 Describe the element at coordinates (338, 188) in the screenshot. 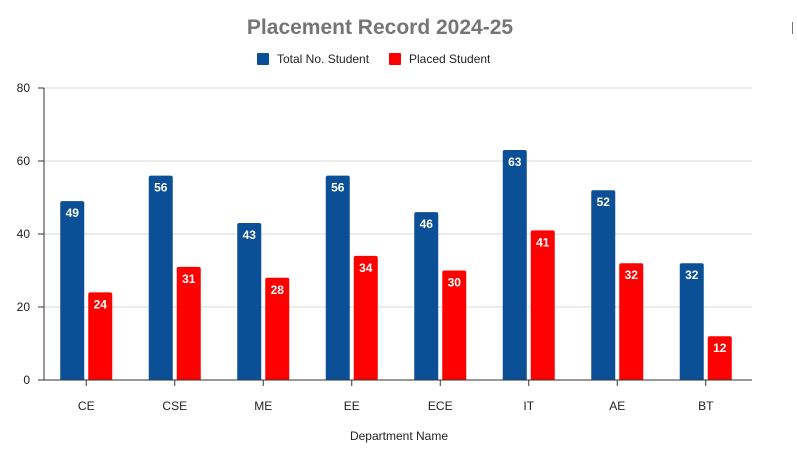

I see `data-label-ee-total: 56` at that location.